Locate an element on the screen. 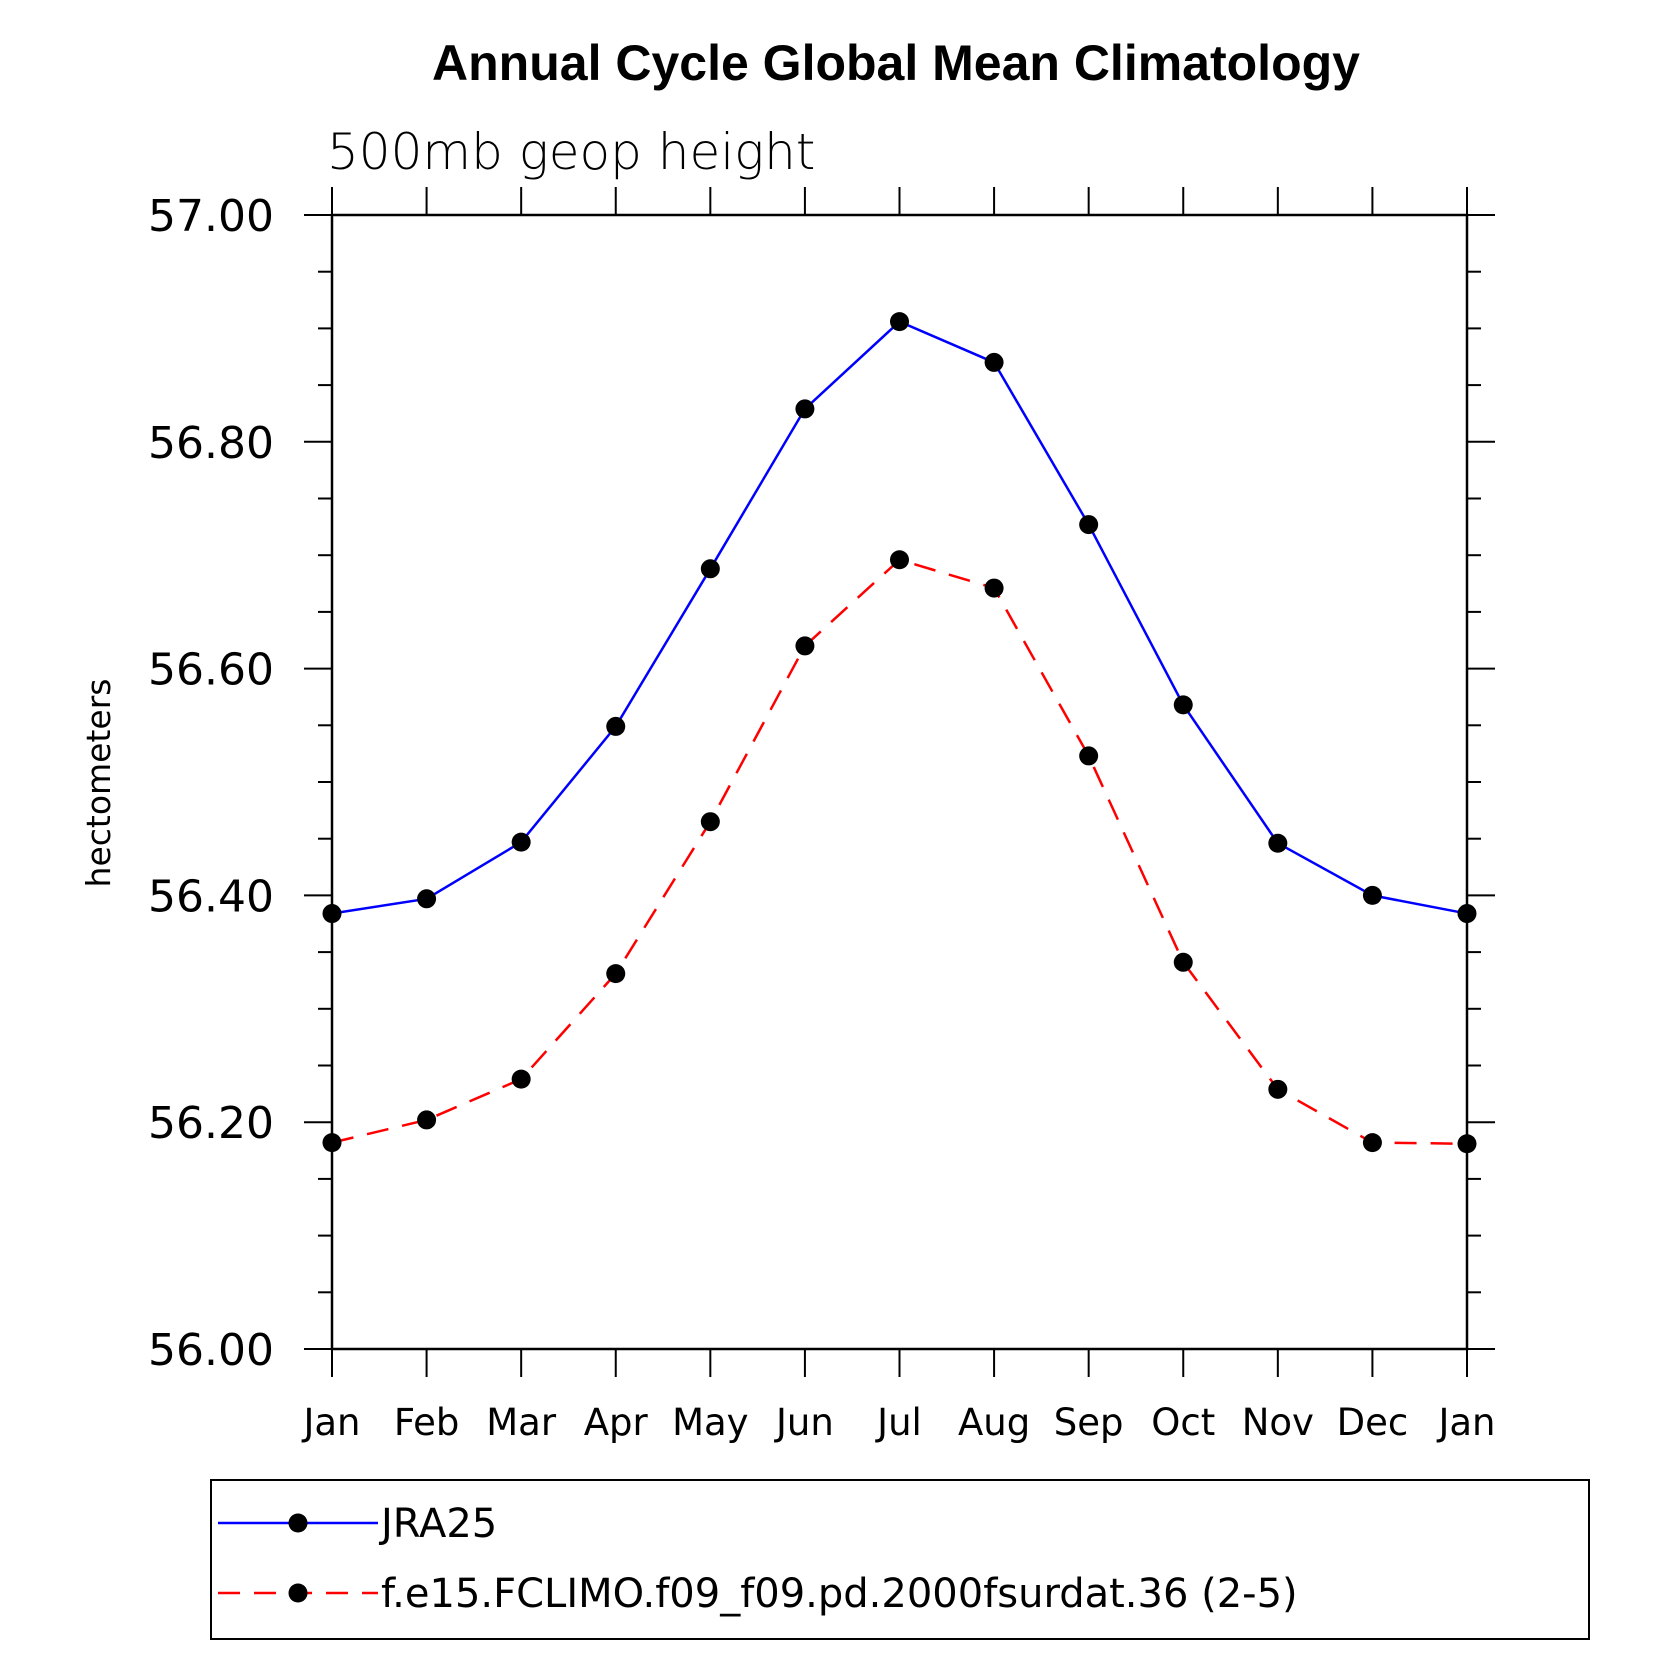 This screenshot has height=1663, width=1663. x-tick-label: Oct is located at coordinates (1183, 1422).